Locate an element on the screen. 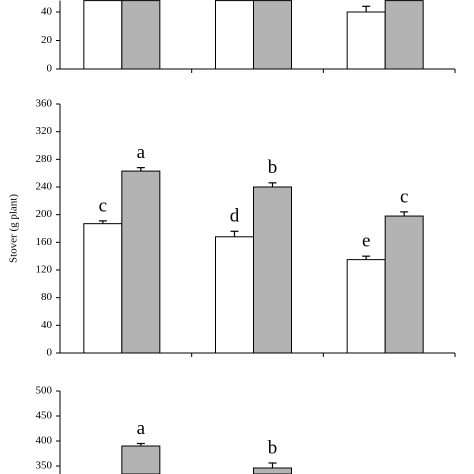 The image size is (474, 474). significance-letter: d is located at coordinates (235, 216).